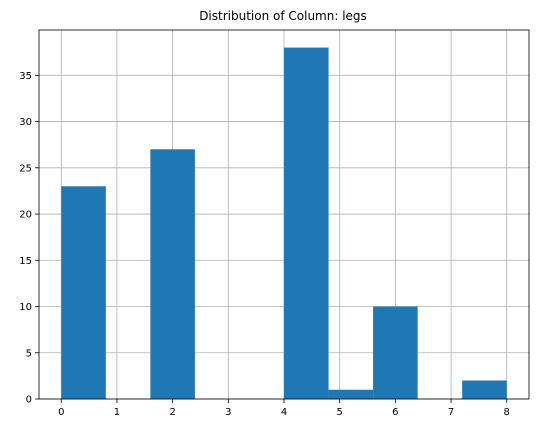 The image size is (543, 433). I want to click on x-tick-label: 3, so click(228, 412).